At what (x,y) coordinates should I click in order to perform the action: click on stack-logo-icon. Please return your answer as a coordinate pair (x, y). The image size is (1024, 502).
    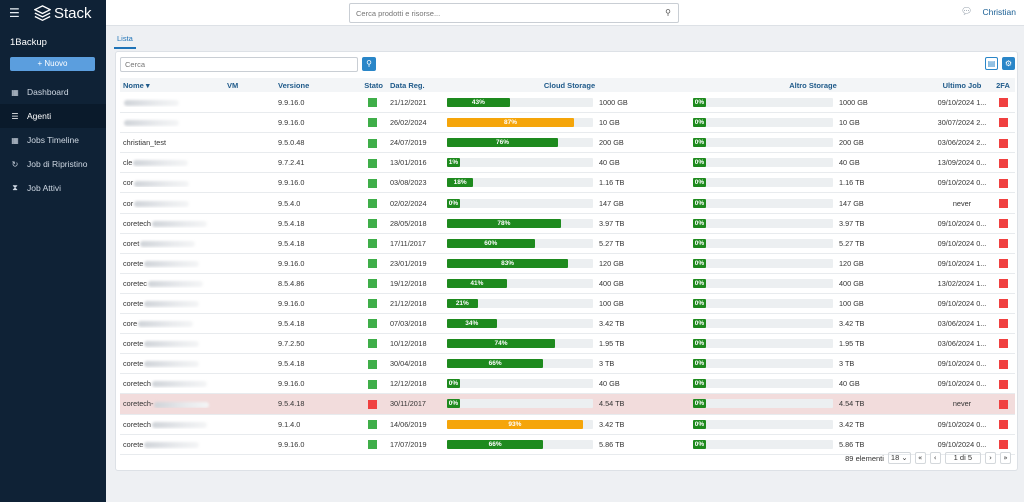
    Looking at the image, I should click on (42, 12).